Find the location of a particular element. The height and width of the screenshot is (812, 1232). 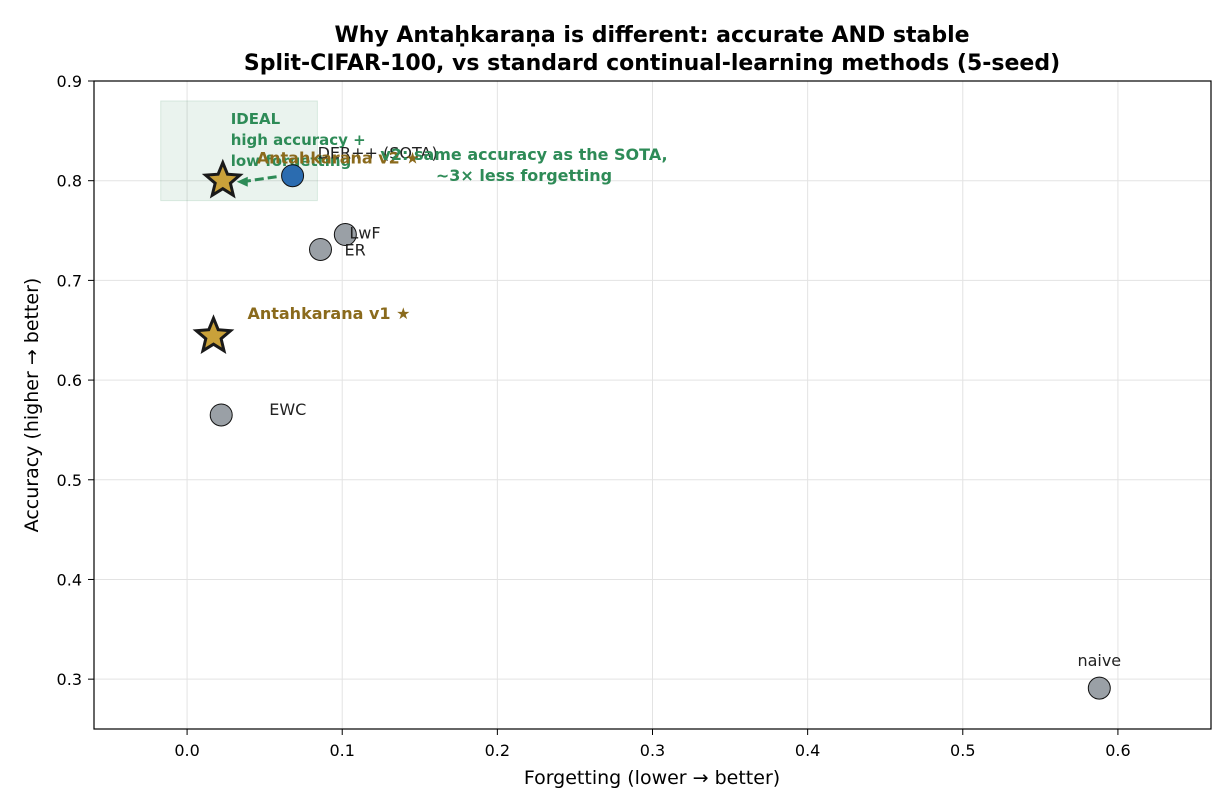

x-tick-label: 0.4 is located at coordinates (807, 750).